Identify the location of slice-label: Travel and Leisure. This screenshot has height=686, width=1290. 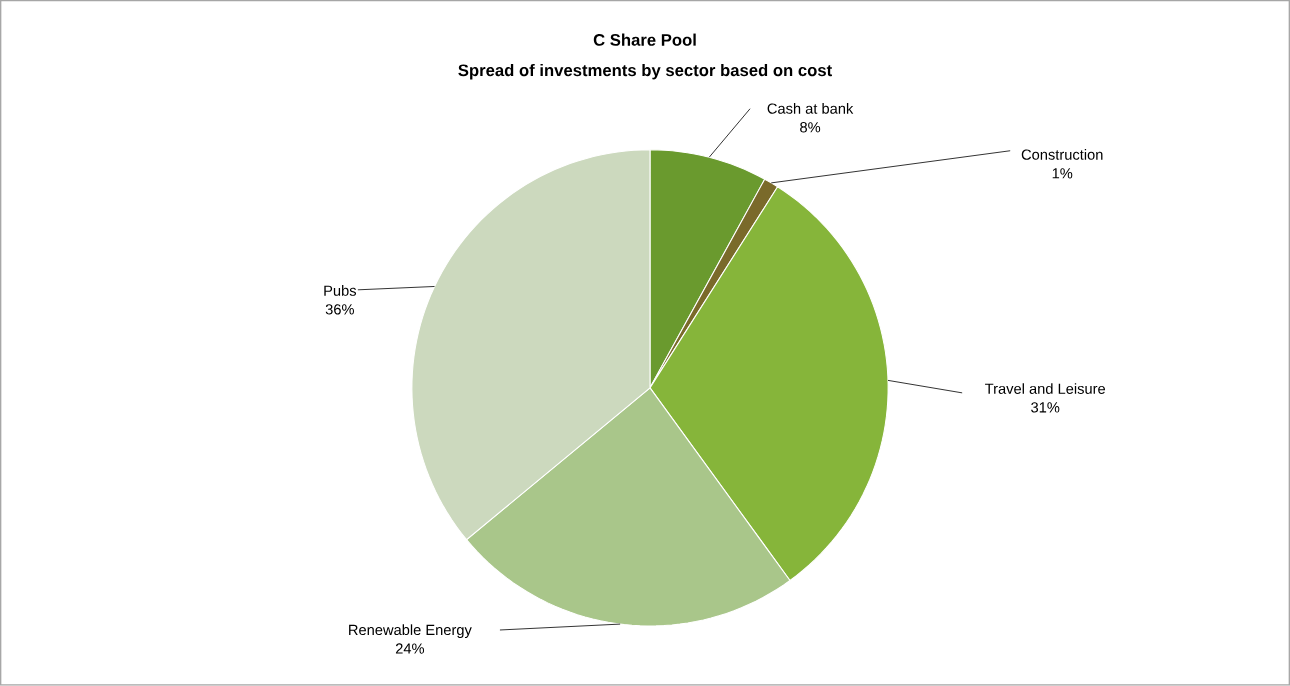
(1045, 389).